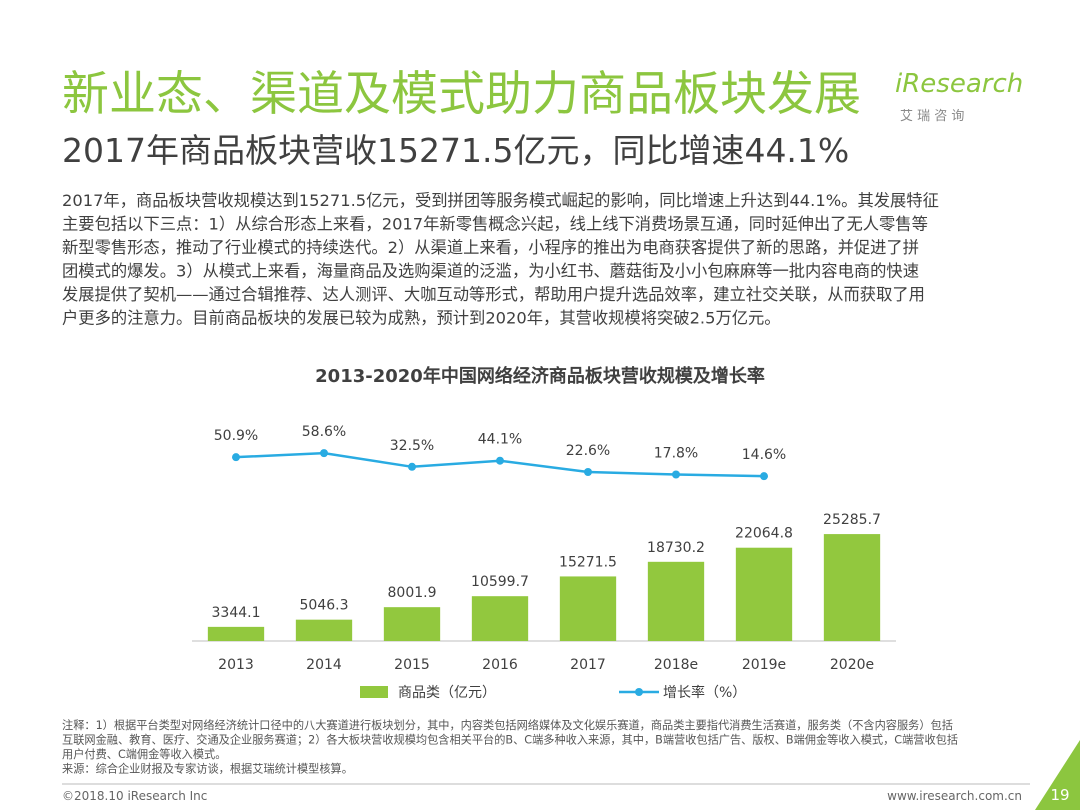  I want to click on bar-label: 18730.2, so click(676, 548).